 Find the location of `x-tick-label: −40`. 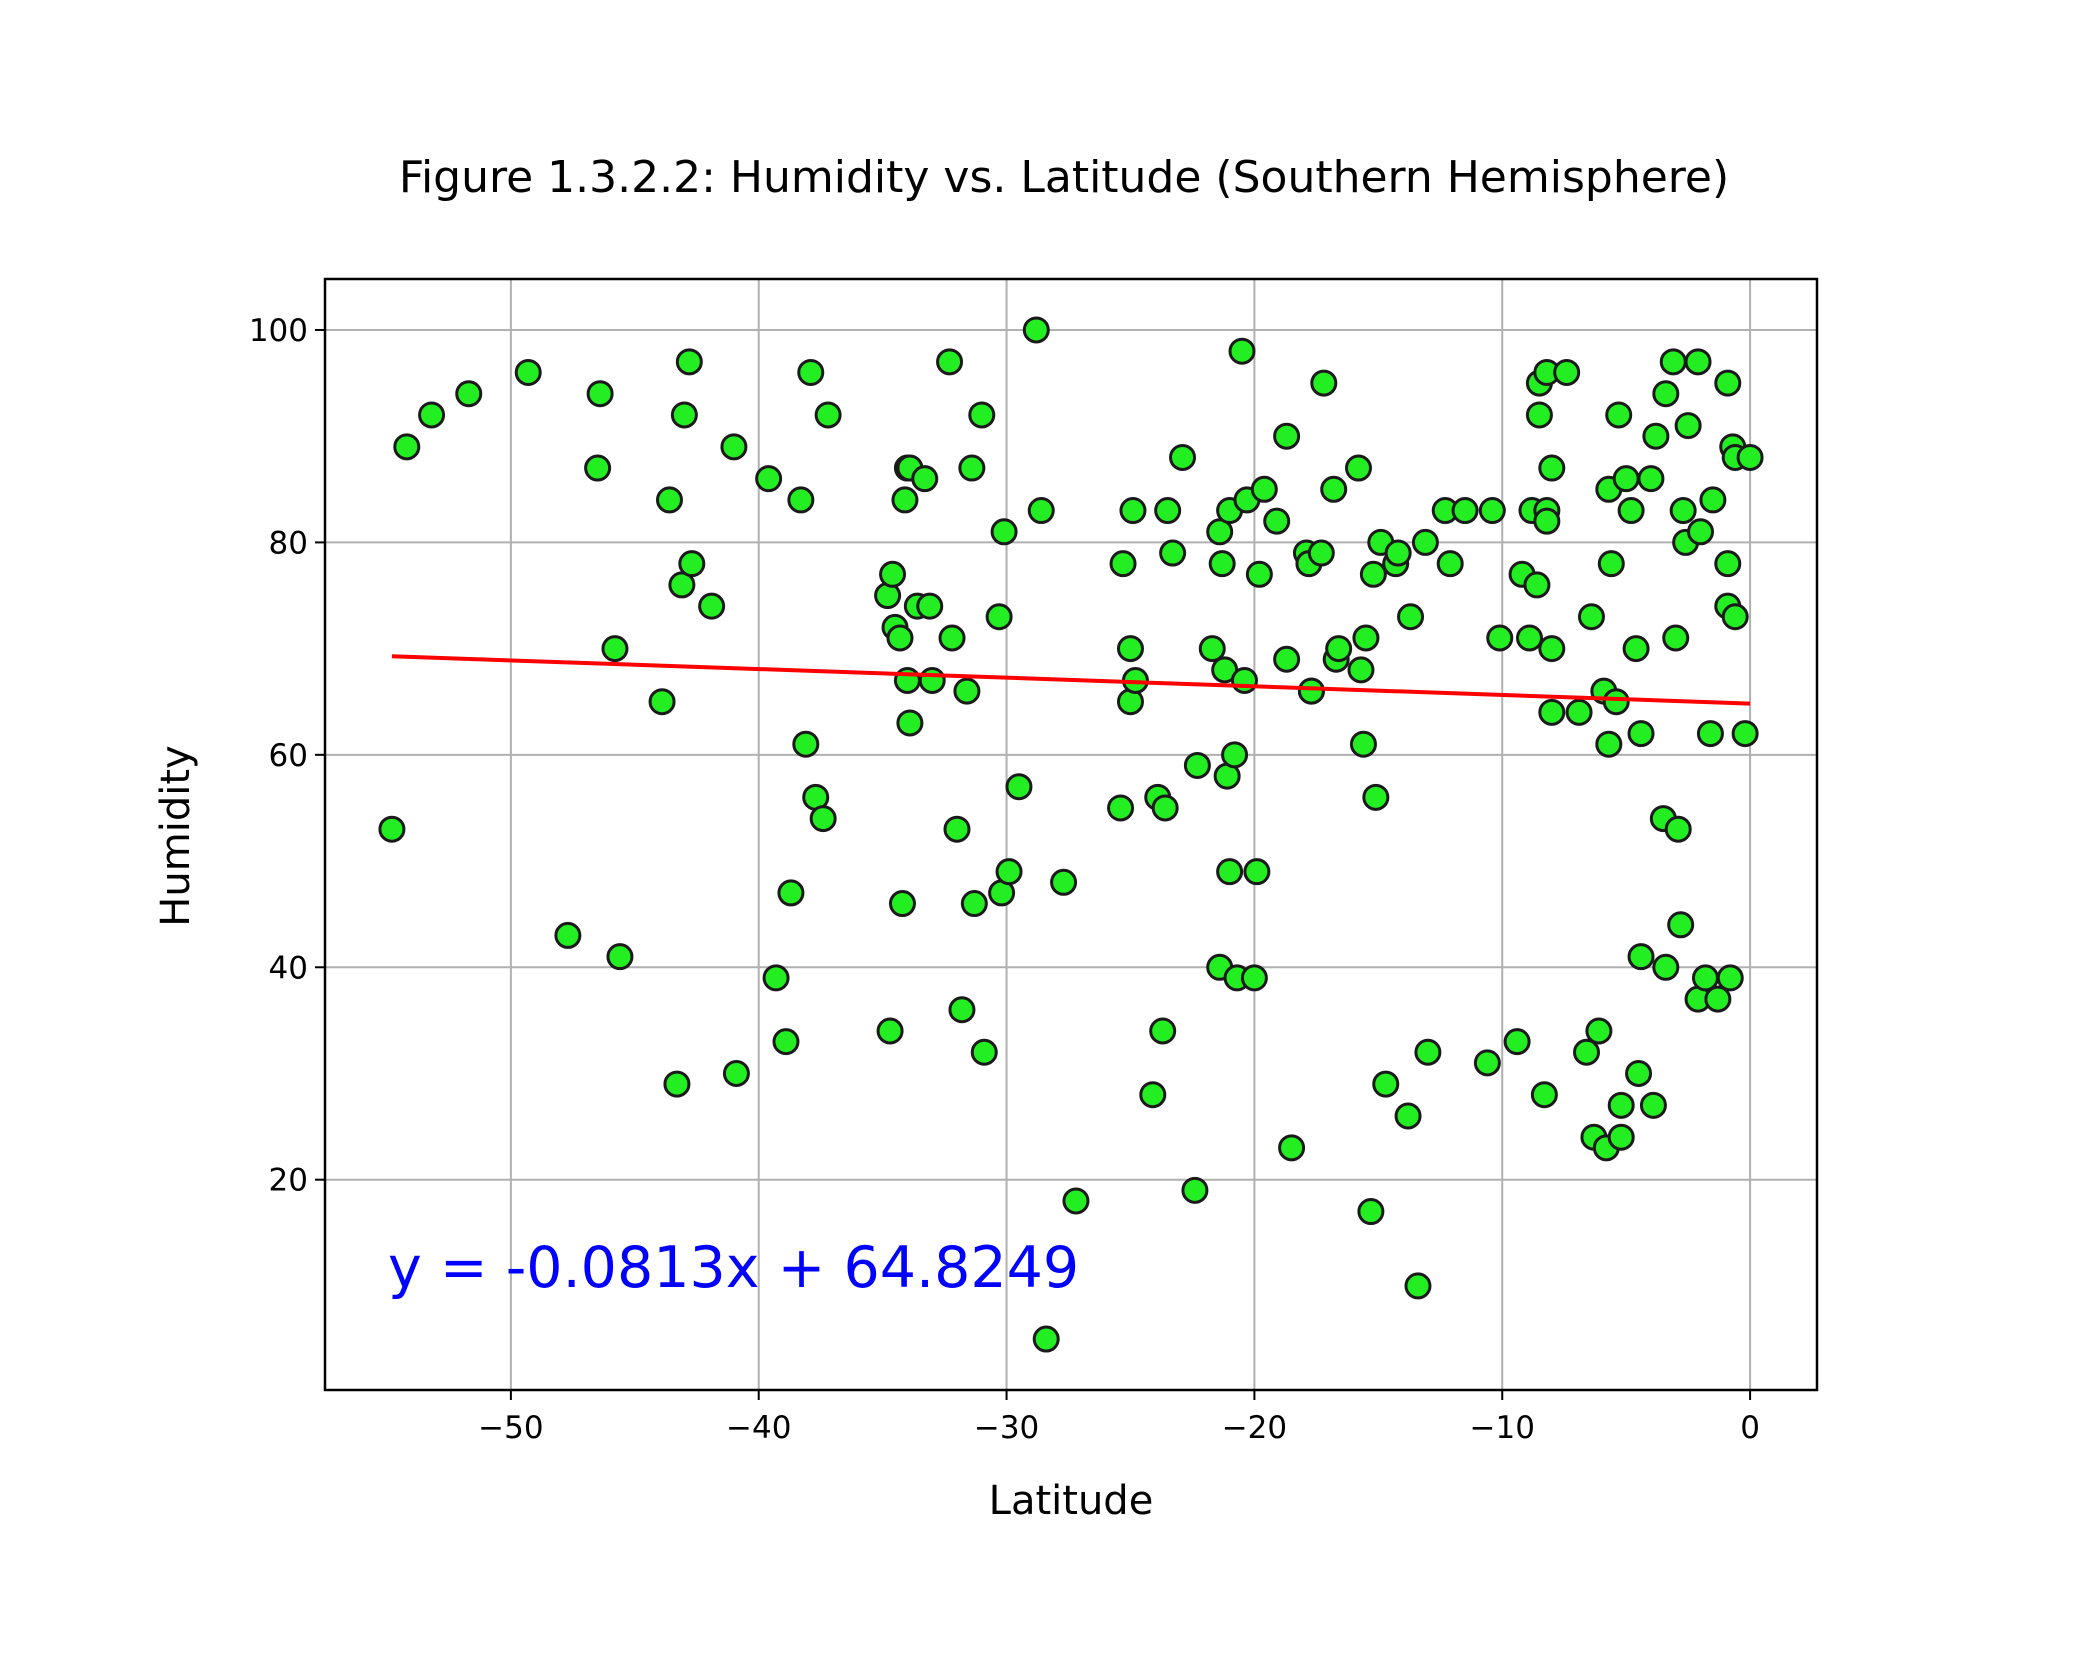

x-tick-label: −40 is located at coordinates (758, 1428).